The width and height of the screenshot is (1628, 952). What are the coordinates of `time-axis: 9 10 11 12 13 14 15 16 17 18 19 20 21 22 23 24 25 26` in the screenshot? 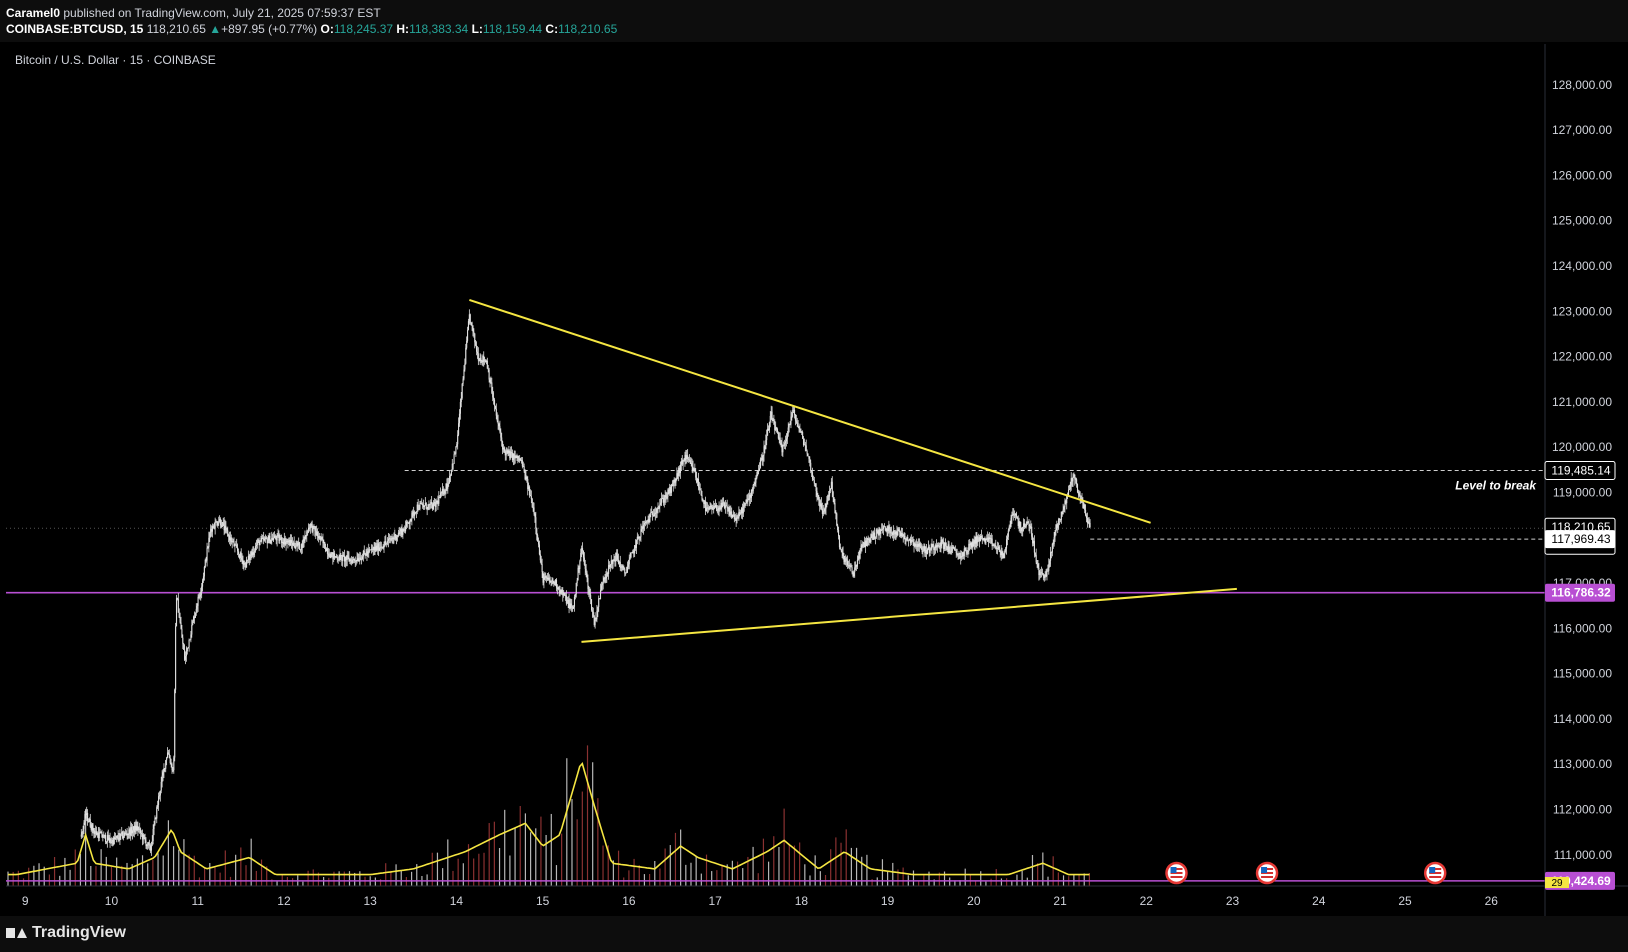 It's located at (817, 896).